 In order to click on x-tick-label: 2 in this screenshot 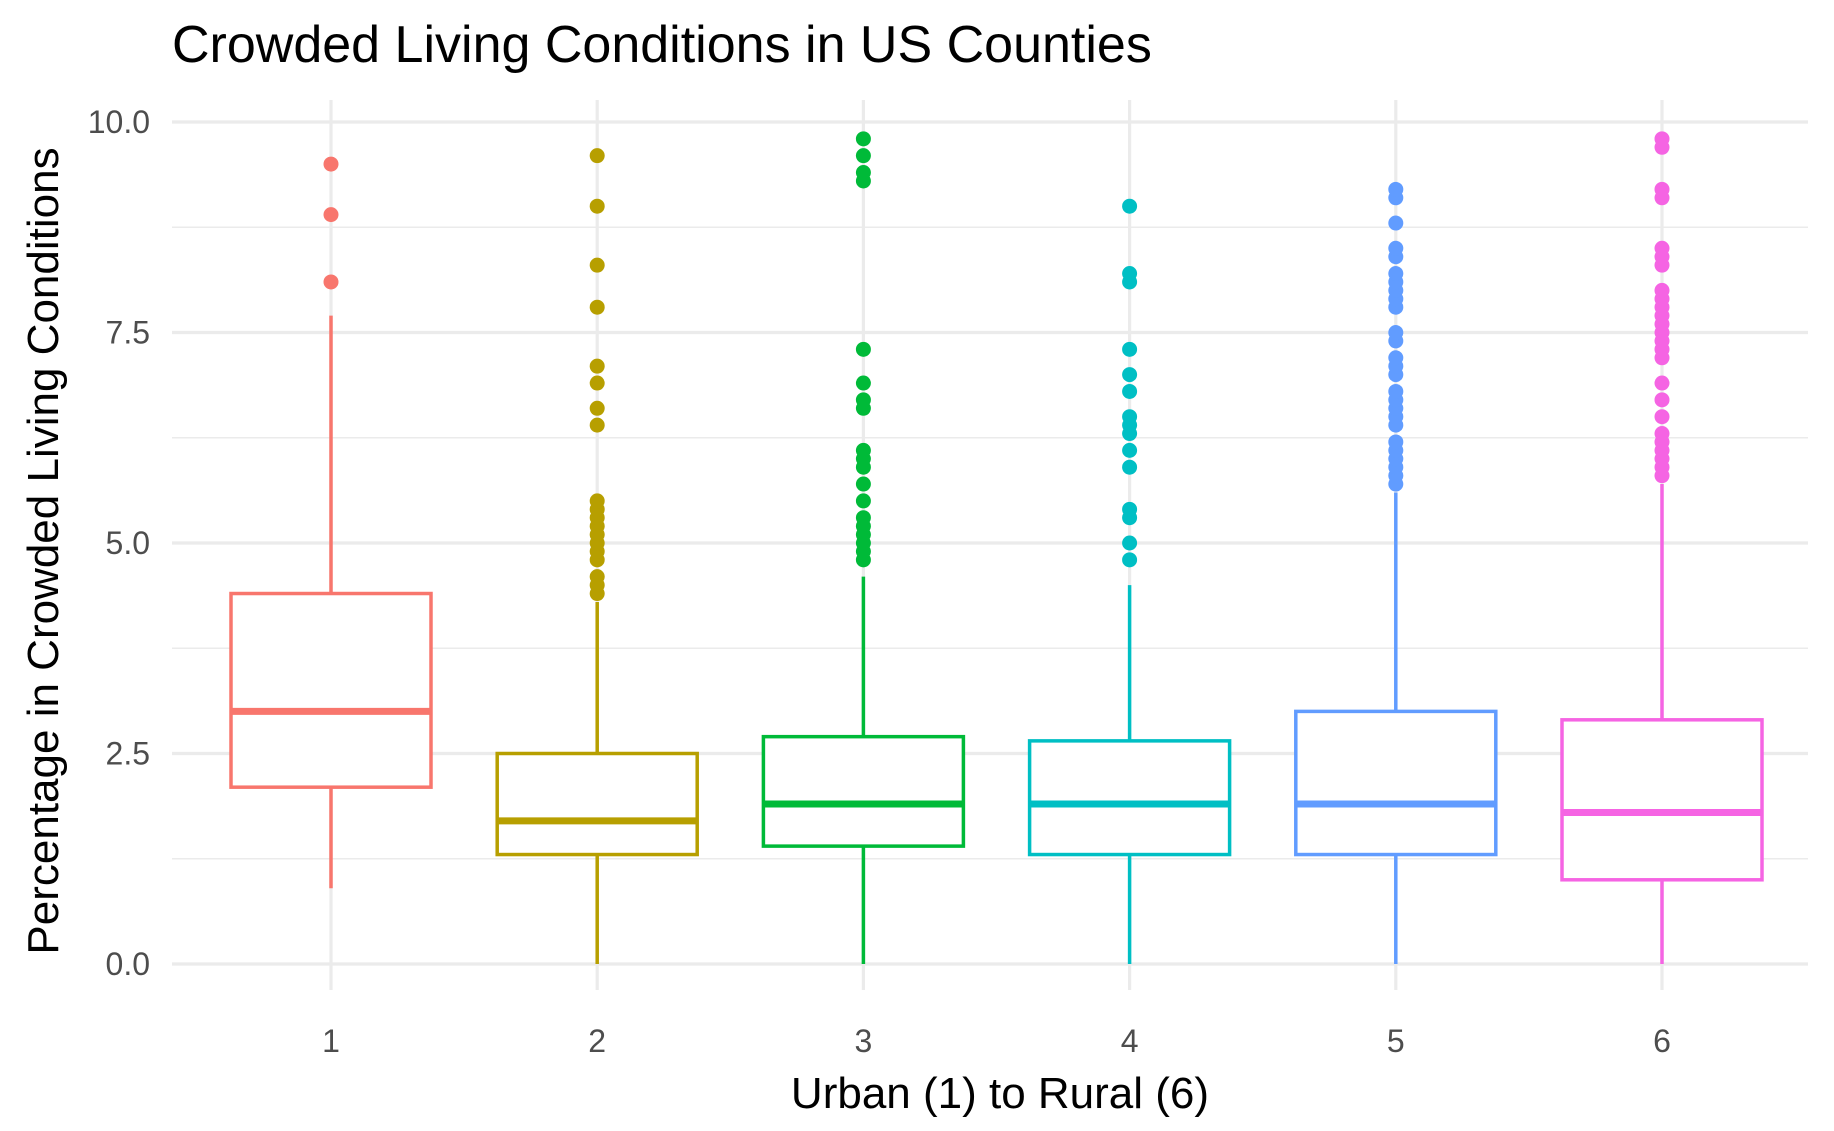, I will do `click(597, 1041)`.